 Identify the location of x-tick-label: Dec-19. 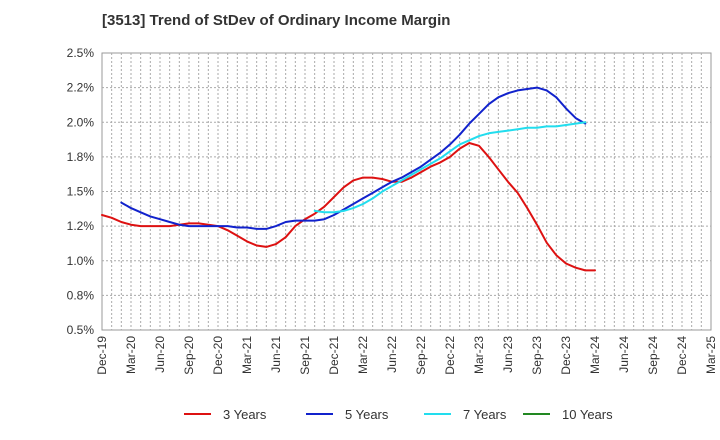
(102, 355).